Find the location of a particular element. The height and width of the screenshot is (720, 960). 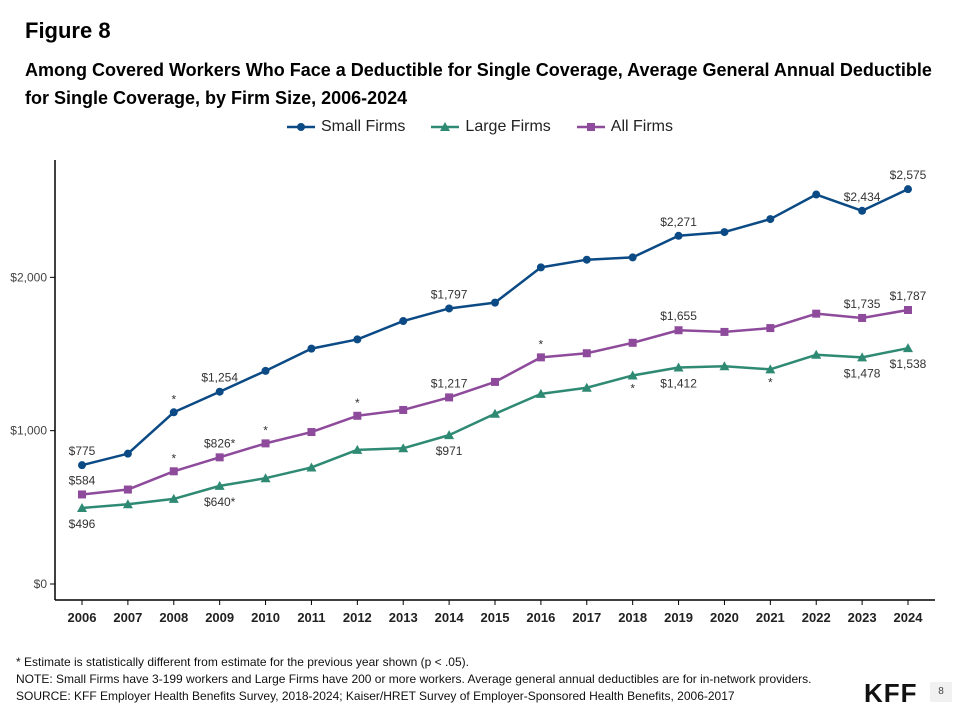

x-tick-label: 2006 is located at coordinates (82, 617).